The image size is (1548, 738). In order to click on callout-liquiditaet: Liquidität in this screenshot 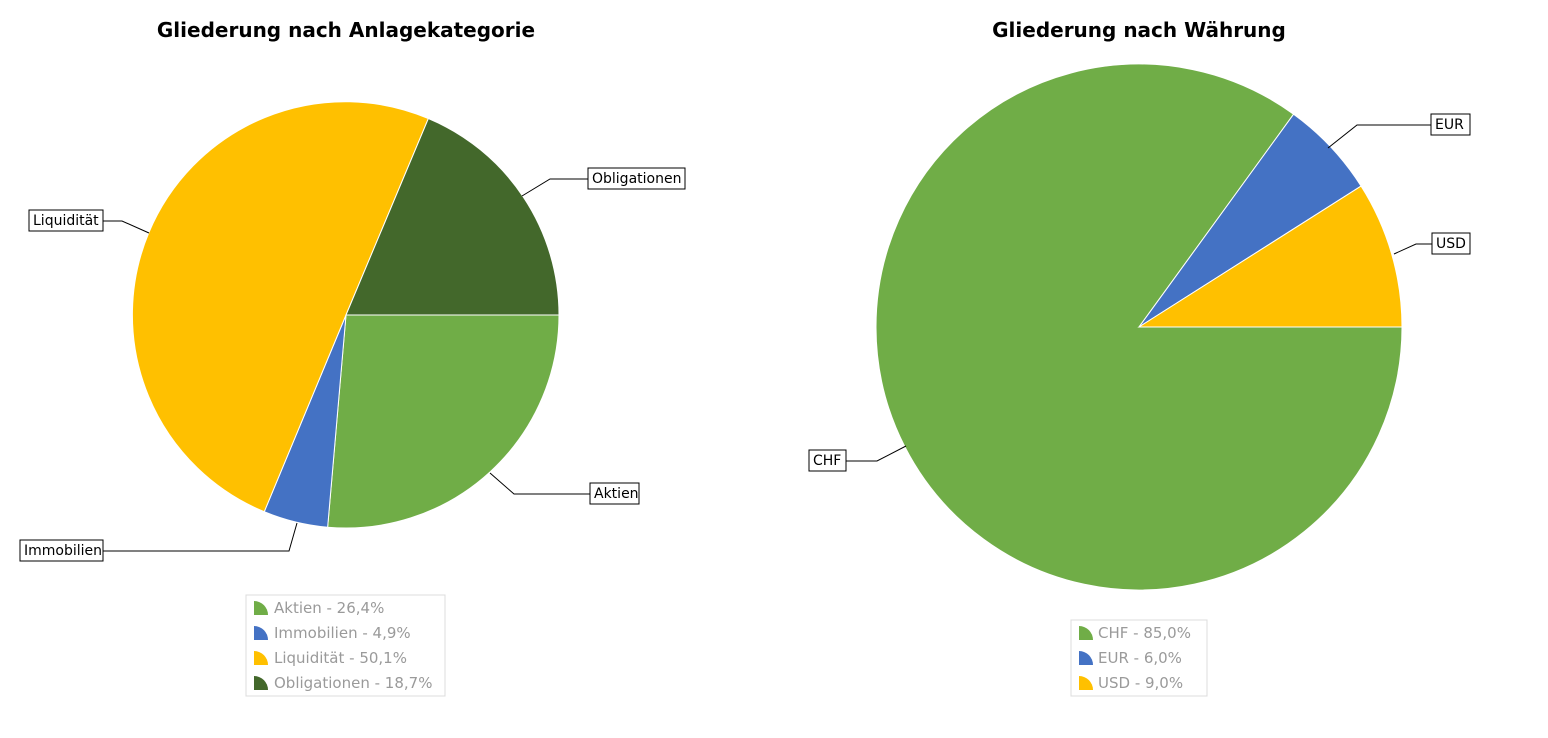, I will do `click(89, 221)`.